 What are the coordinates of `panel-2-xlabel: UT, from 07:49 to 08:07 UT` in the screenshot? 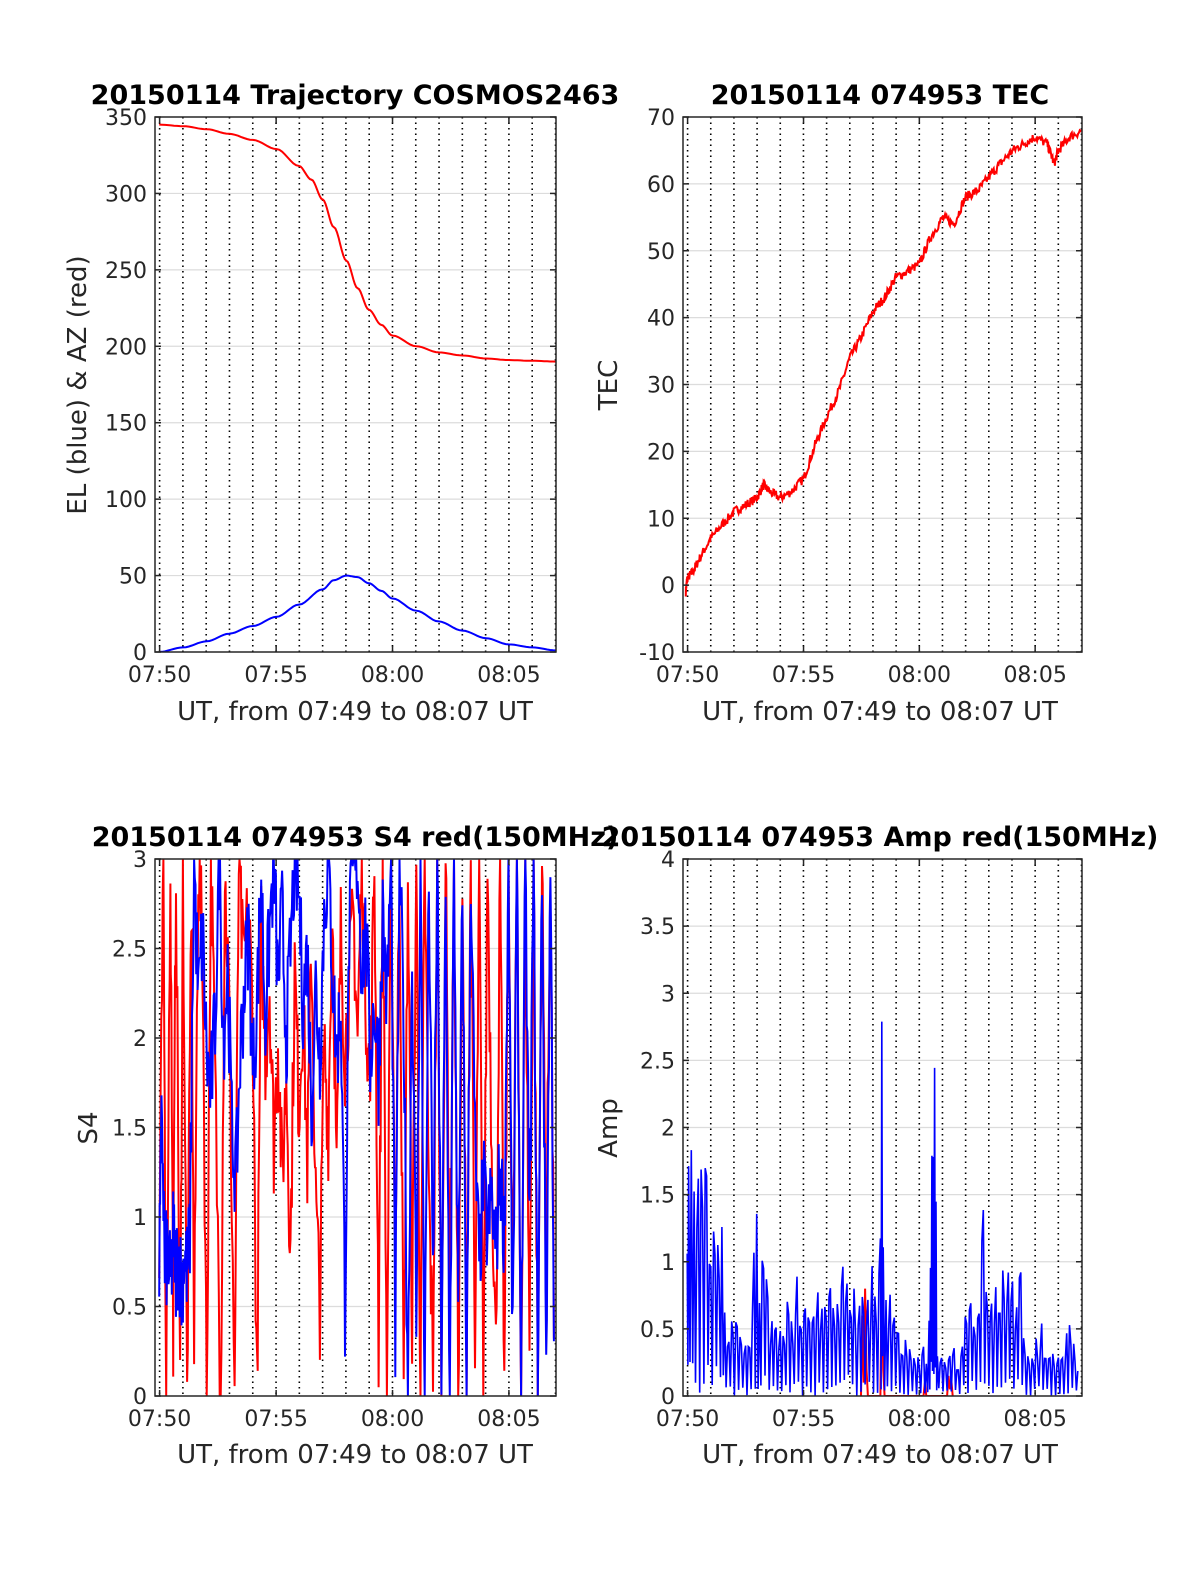 It's located at (880, 712).